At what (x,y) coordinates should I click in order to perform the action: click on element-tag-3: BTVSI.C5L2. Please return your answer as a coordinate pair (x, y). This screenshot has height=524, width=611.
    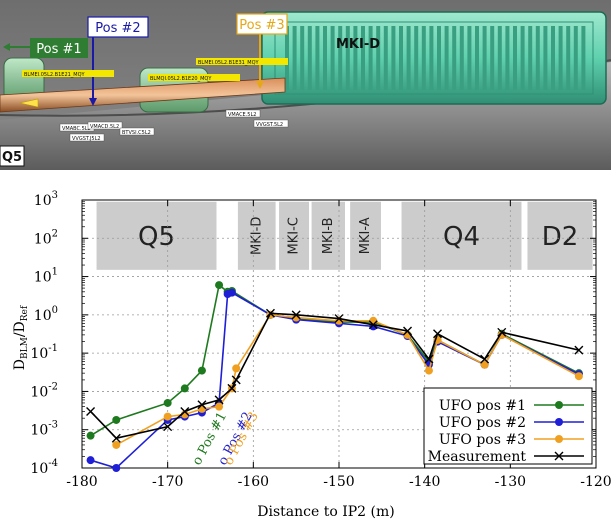
    Looking at the image, I should click on (137, 131).